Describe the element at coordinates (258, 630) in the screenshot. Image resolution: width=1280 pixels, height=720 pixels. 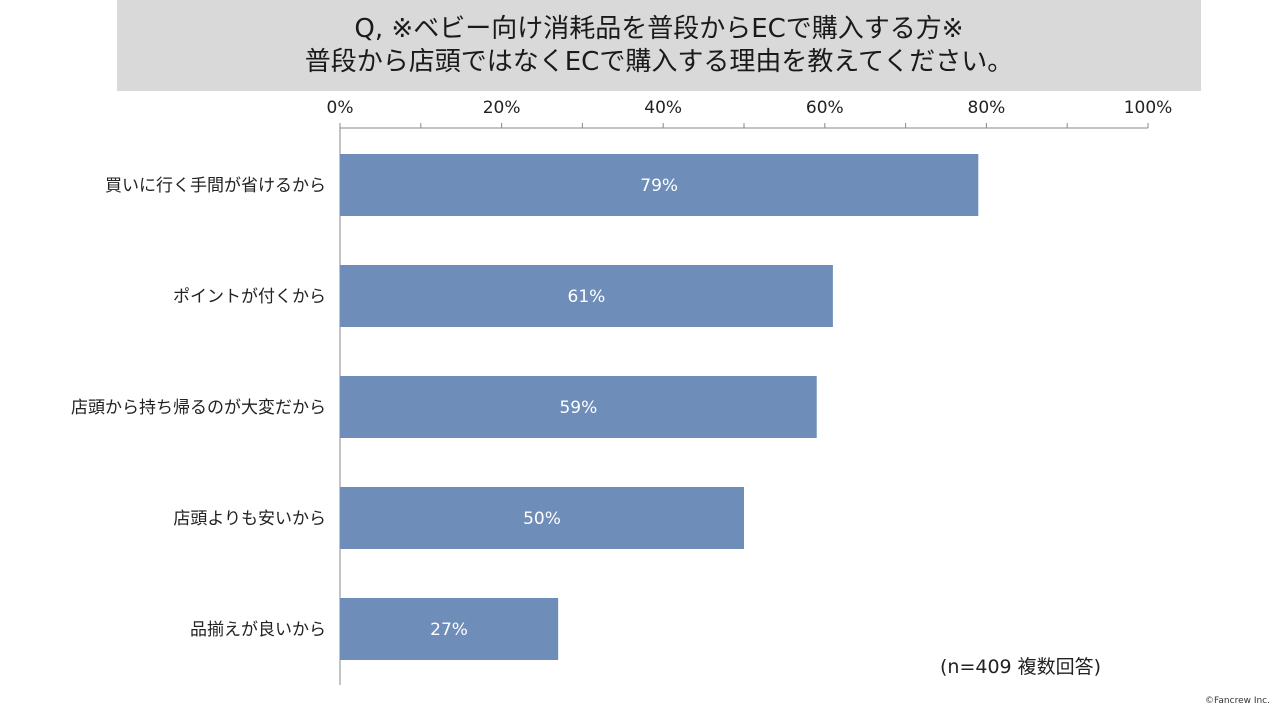
I see `category-label: 品揃えが良いから` at that location.